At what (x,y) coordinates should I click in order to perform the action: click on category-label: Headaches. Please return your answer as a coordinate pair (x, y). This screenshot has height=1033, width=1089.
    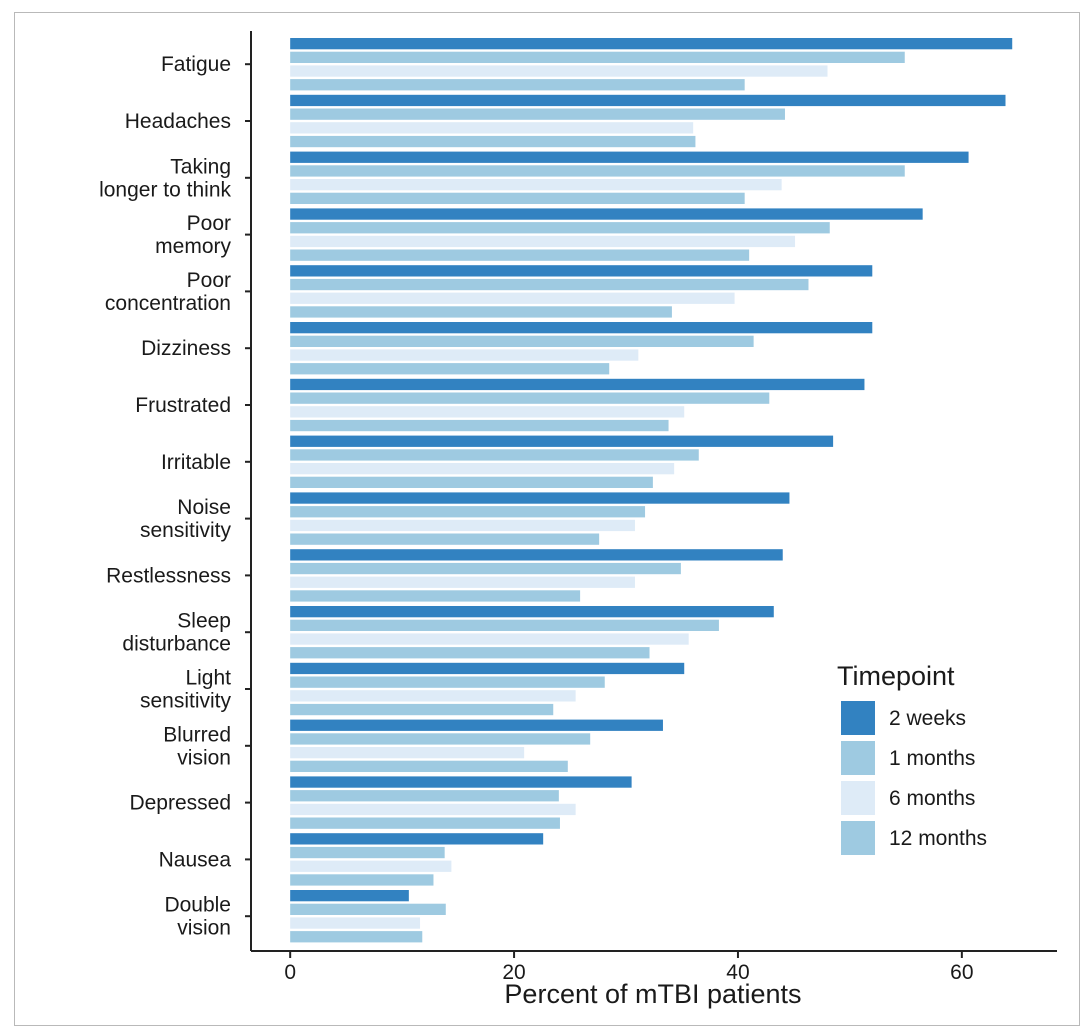
    Looking at the image, I should click on (178, 121).